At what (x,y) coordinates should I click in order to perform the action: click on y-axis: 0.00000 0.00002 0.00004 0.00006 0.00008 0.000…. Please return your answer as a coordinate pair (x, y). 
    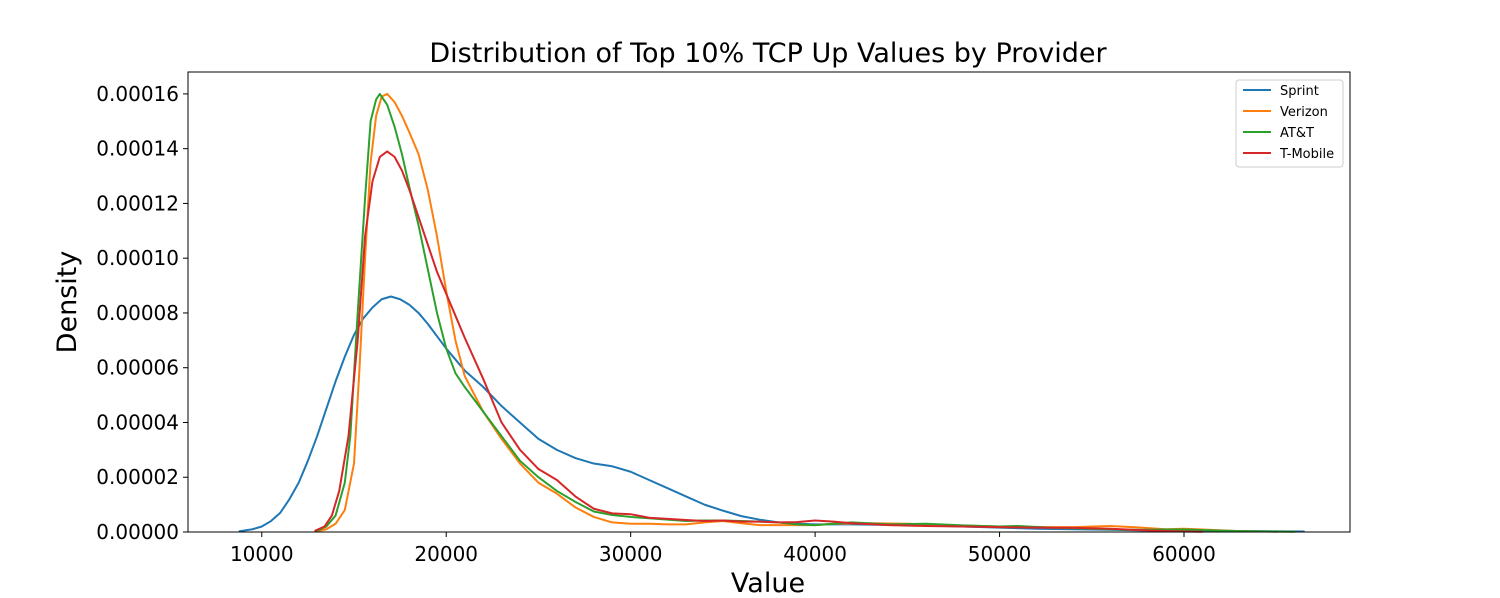
    Looking at the image, I should click on (142, 313).